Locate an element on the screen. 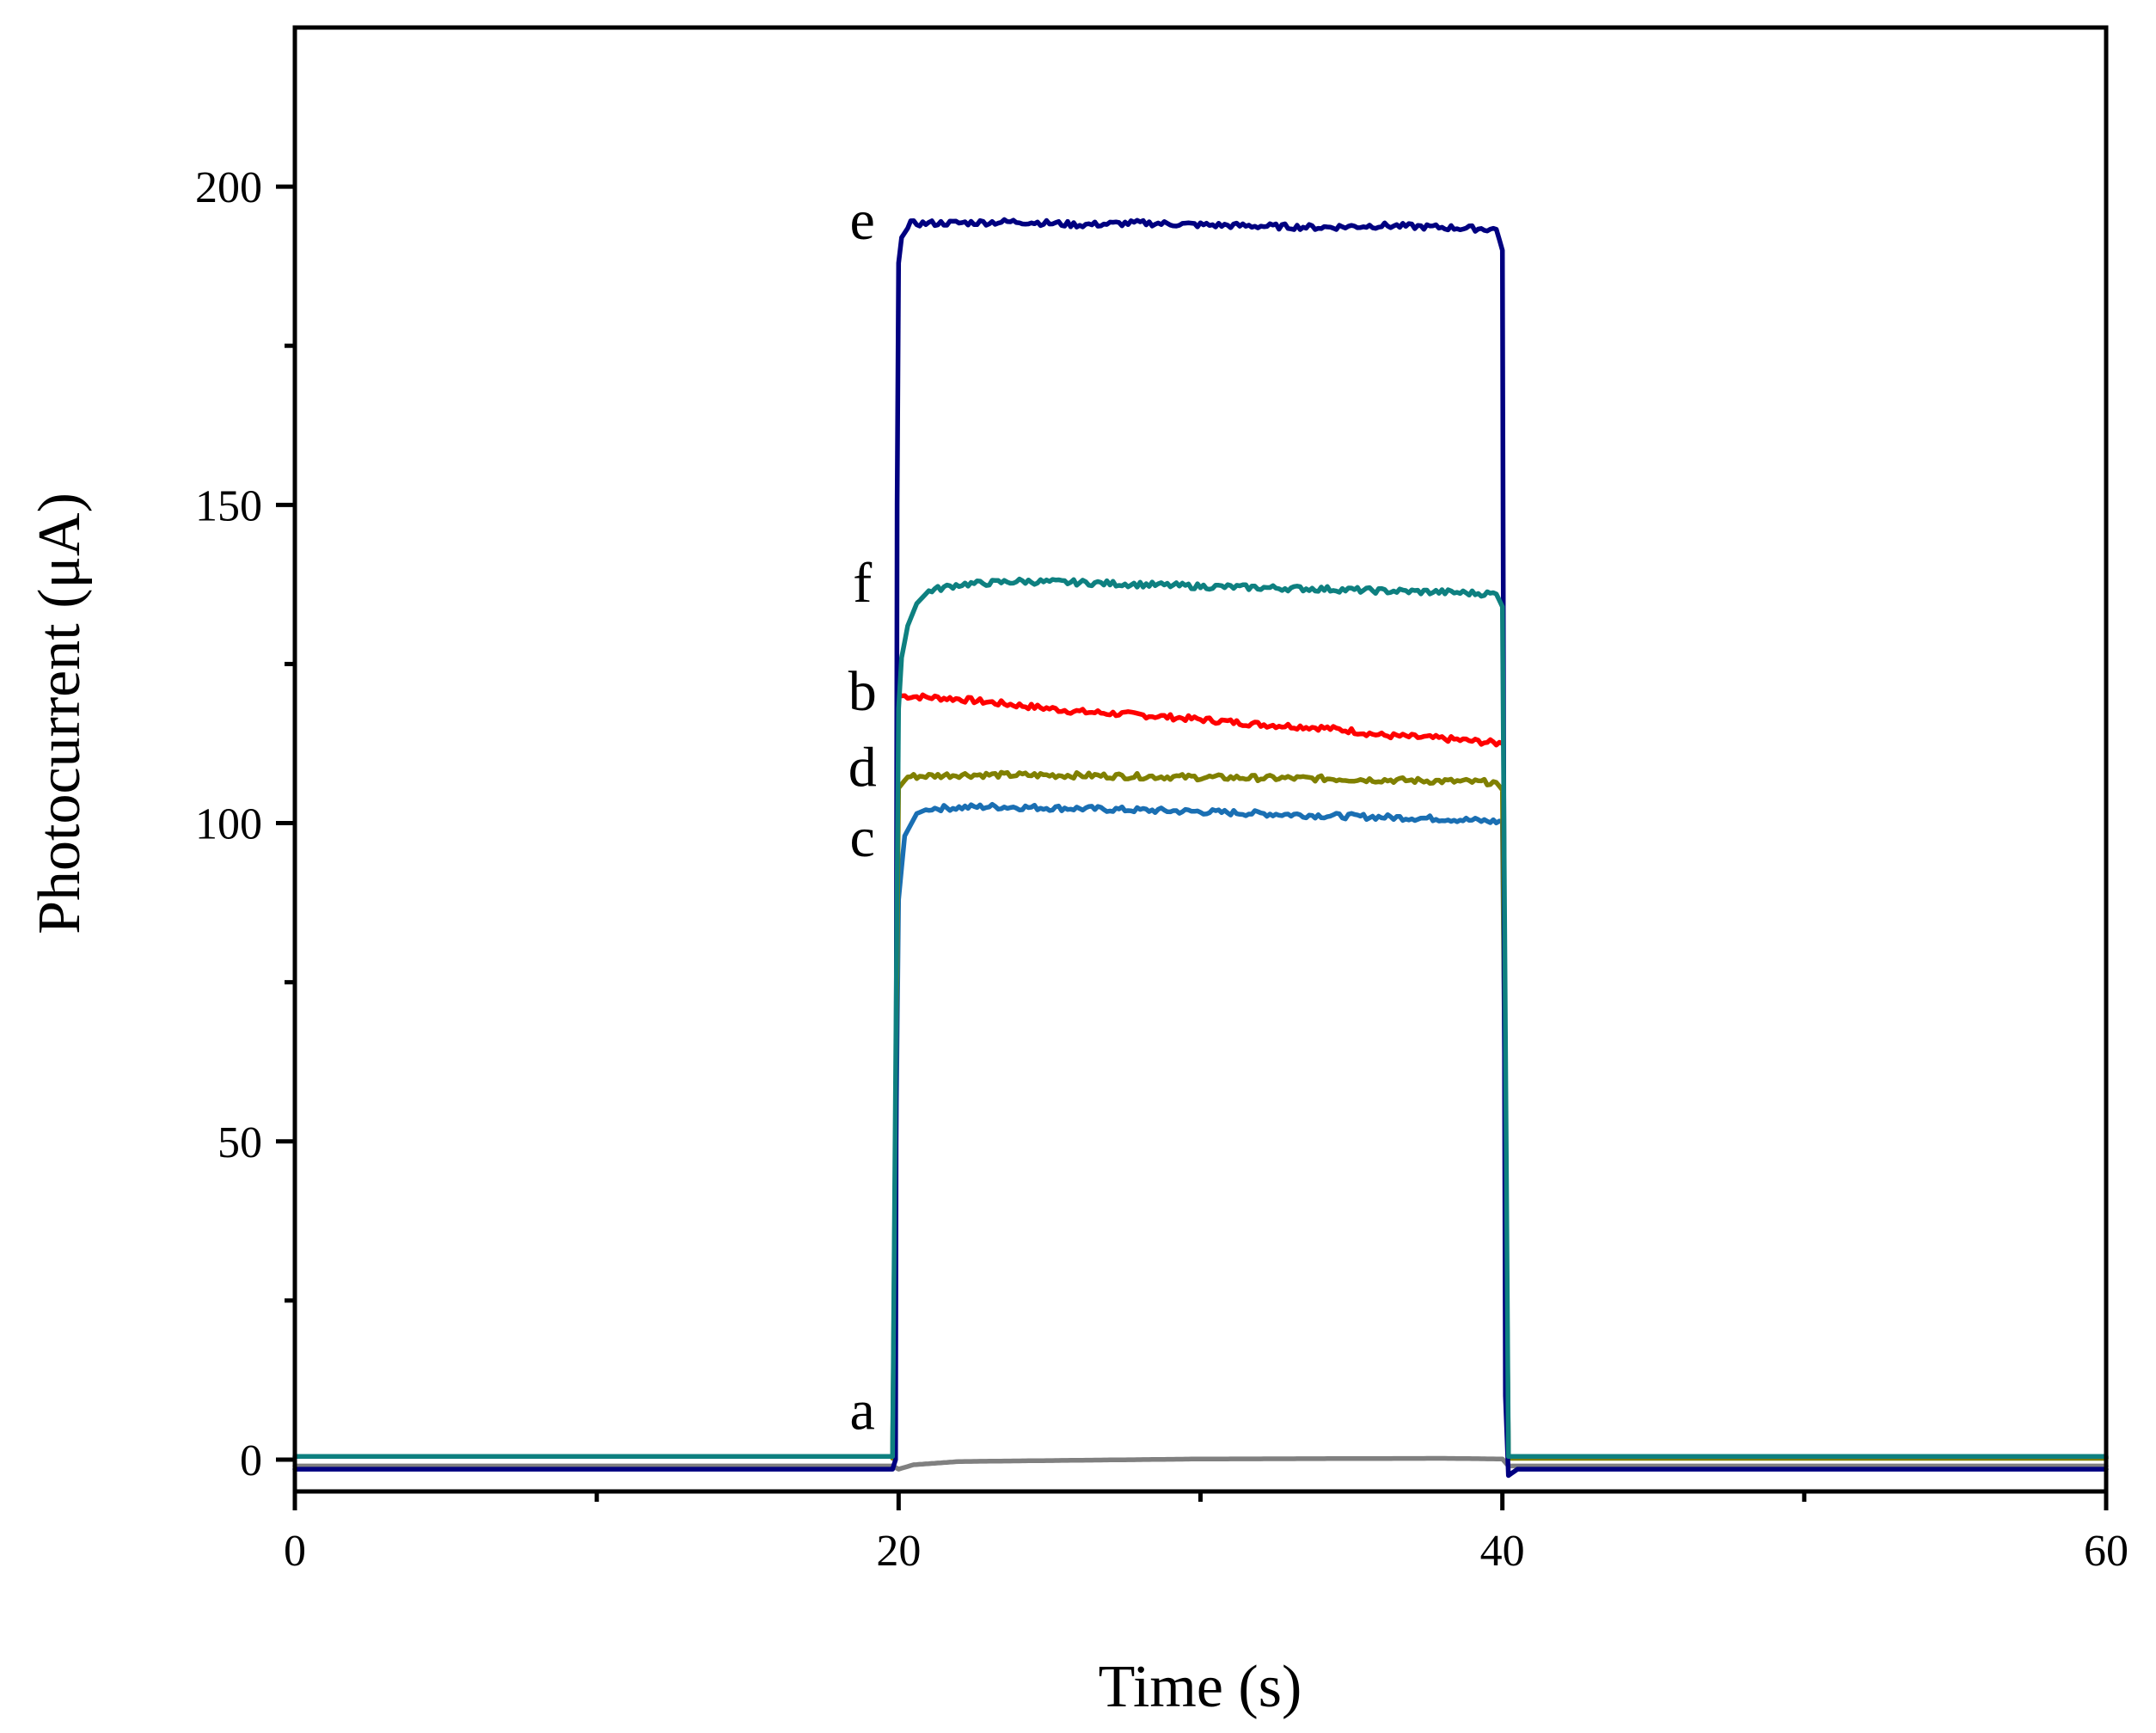 This screenshot has height=1733, width=2156. y-axis-title: Photocurrent (μA) is located at coordinates (60, 714).